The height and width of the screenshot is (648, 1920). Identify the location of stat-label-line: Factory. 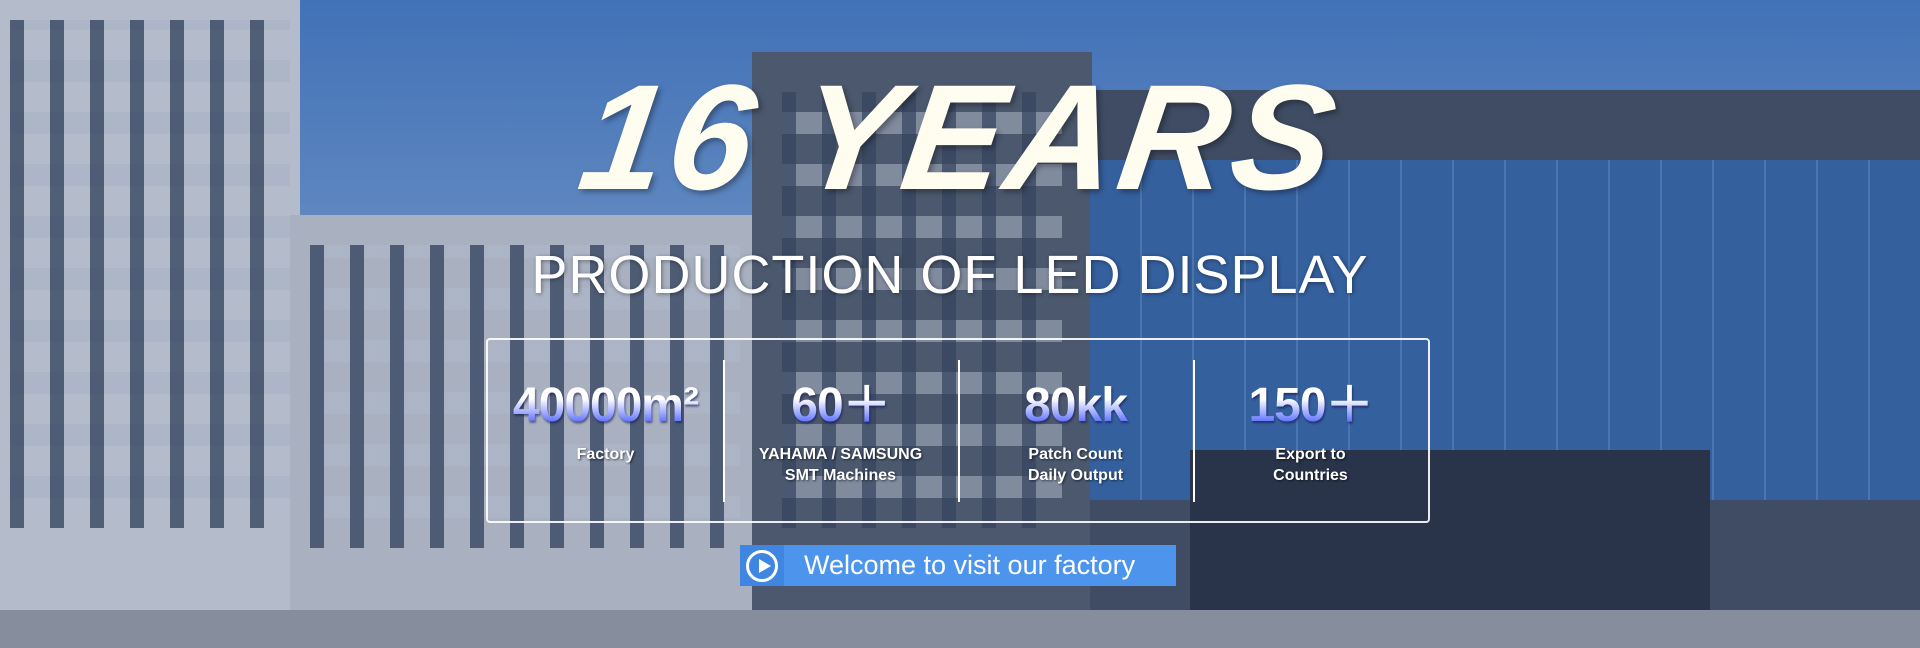
(605, 454).